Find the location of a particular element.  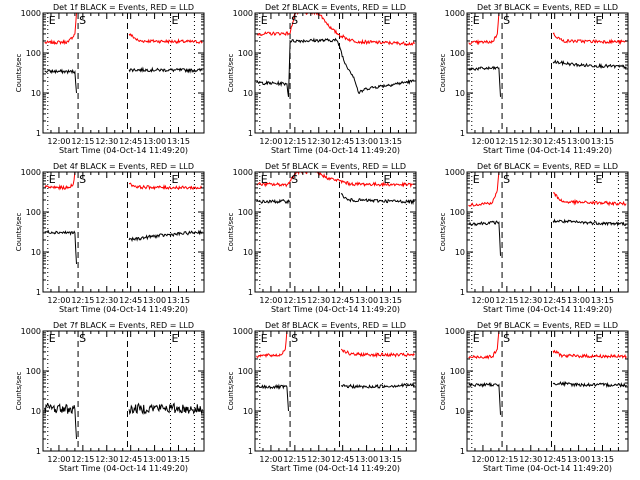

panel-title: Det 2f BLACK = Events, RED = LLD is located at coordinates (335, 7).